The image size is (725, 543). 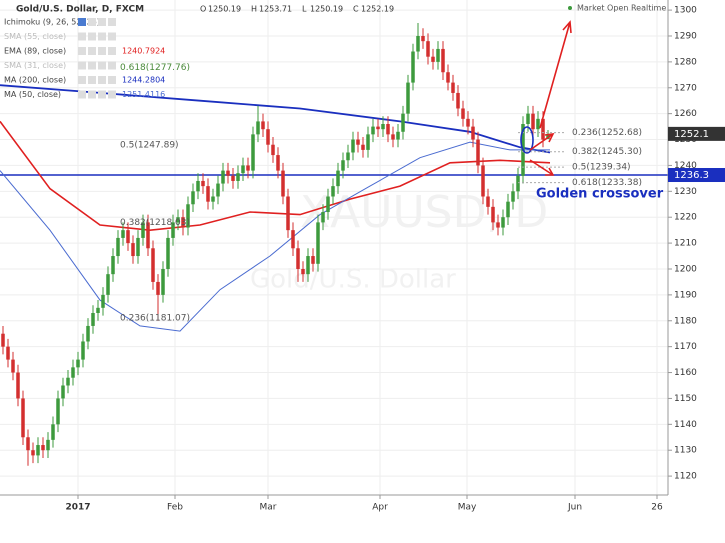 What do you see at coordinates (685, 477) in the screenshot?
I see `y-tick-label: 1120` at bounding box center [685, 477].